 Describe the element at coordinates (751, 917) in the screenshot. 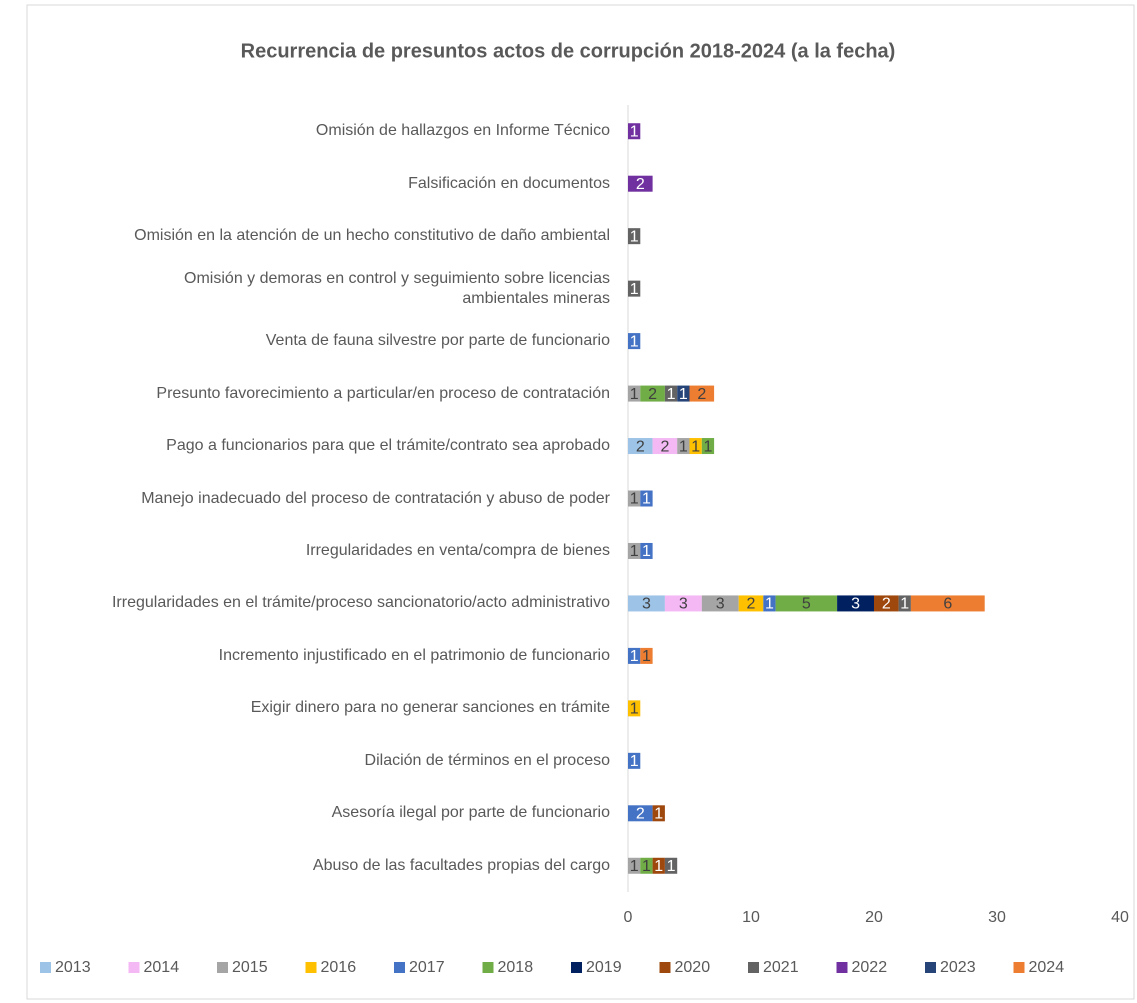

I see `x-tick-label: 10` at that location.